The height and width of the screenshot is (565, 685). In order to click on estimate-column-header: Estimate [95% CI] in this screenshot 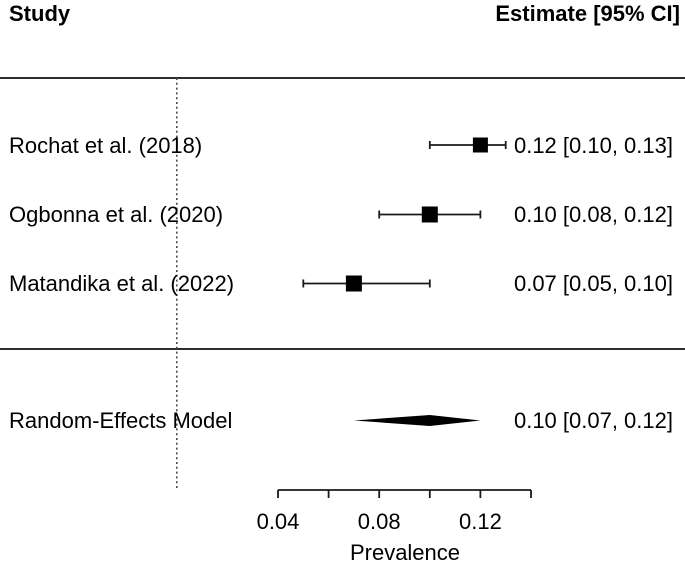, I will do `click(587, 13)`.